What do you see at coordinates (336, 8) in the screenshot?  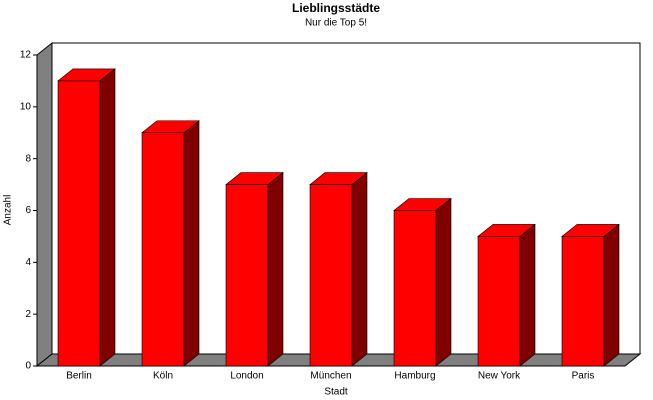 I see `chart-title: Lieblingsstädte` at bounding box center [336, 8].